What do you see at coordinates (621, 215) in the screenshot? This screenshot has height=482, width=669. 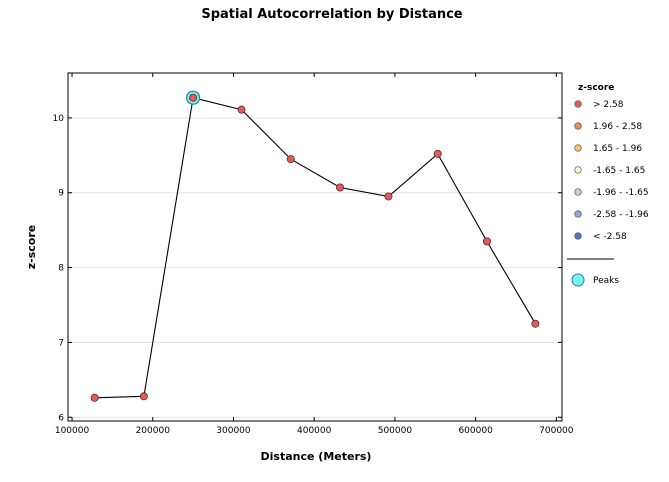 I see `legend-label: -2.58 - -1.96` at bounding box center [621, 215].